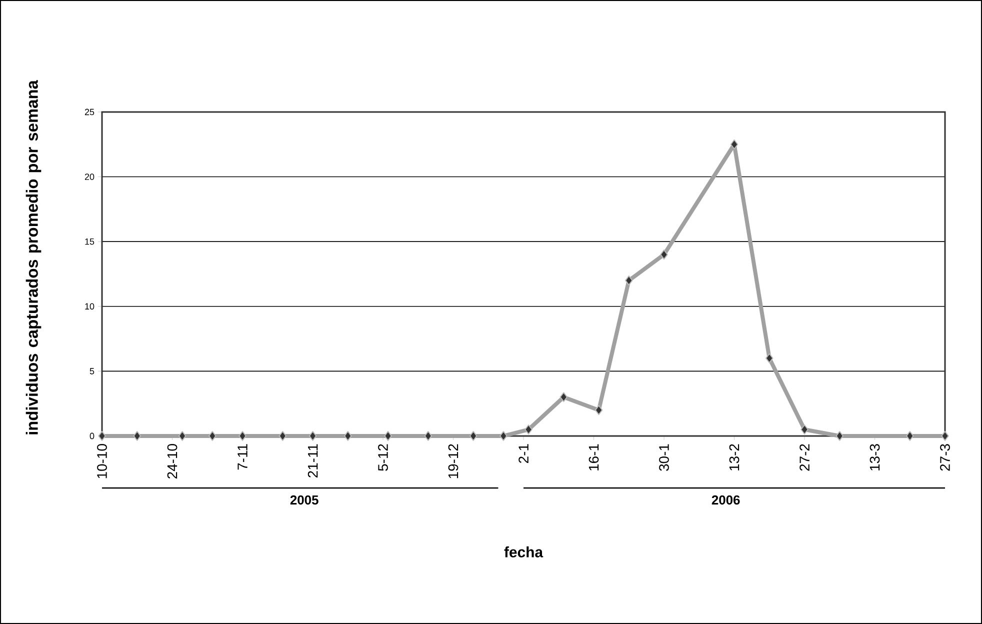  I want to click on y-tick-label: 20, so click(89, 177).